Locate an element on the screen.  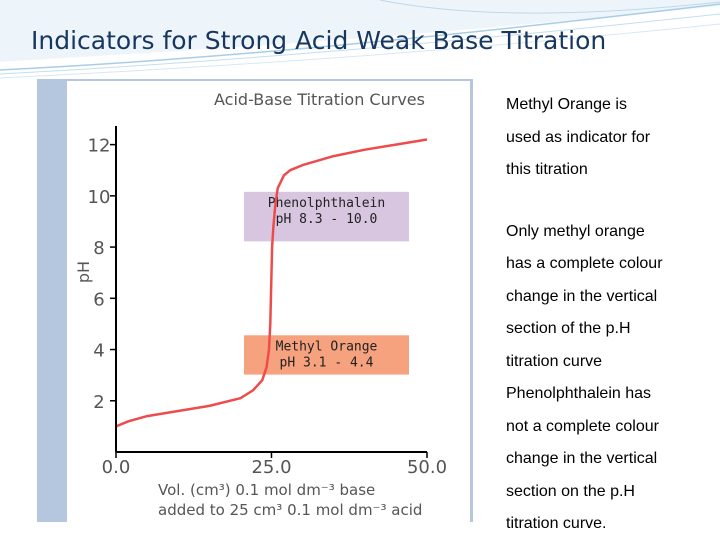
indicator-range-label: pH 8.3 - 10.0 is located at coordinates (327, 219).